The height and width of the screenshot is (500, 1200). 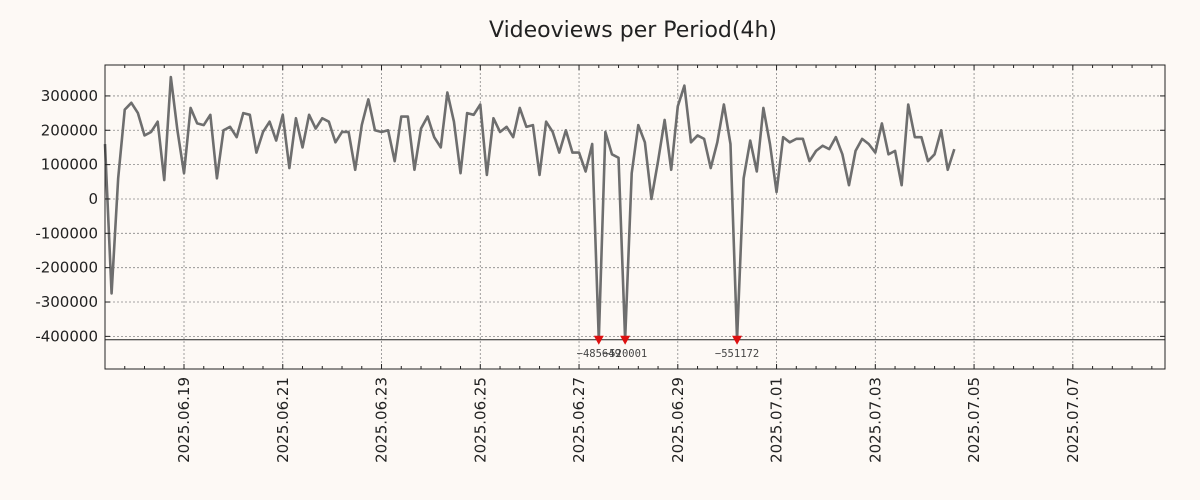 What do you see at coordinates (480, 420) in the screenshot?
I see `x-tick-label: 2025.06.25` at bounding box center [480, 420].